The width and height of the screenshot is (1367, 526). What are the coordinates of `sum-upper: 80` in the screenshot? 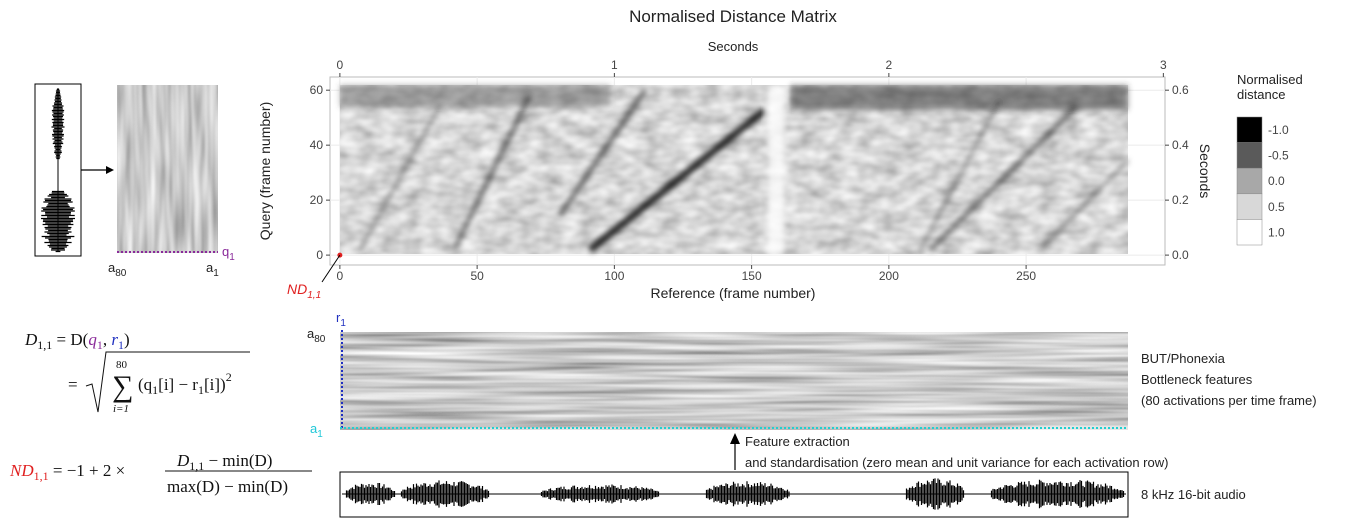 It's located at (122, 365).